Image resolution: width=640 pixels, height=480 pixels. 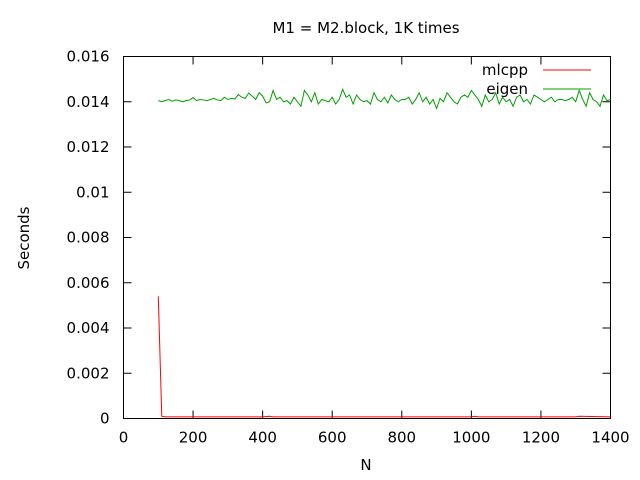 What do you see at coordinates (88, 102) in the screenshot?
I see `y-tick-label: 0.014` at bounding box center [88, 102].